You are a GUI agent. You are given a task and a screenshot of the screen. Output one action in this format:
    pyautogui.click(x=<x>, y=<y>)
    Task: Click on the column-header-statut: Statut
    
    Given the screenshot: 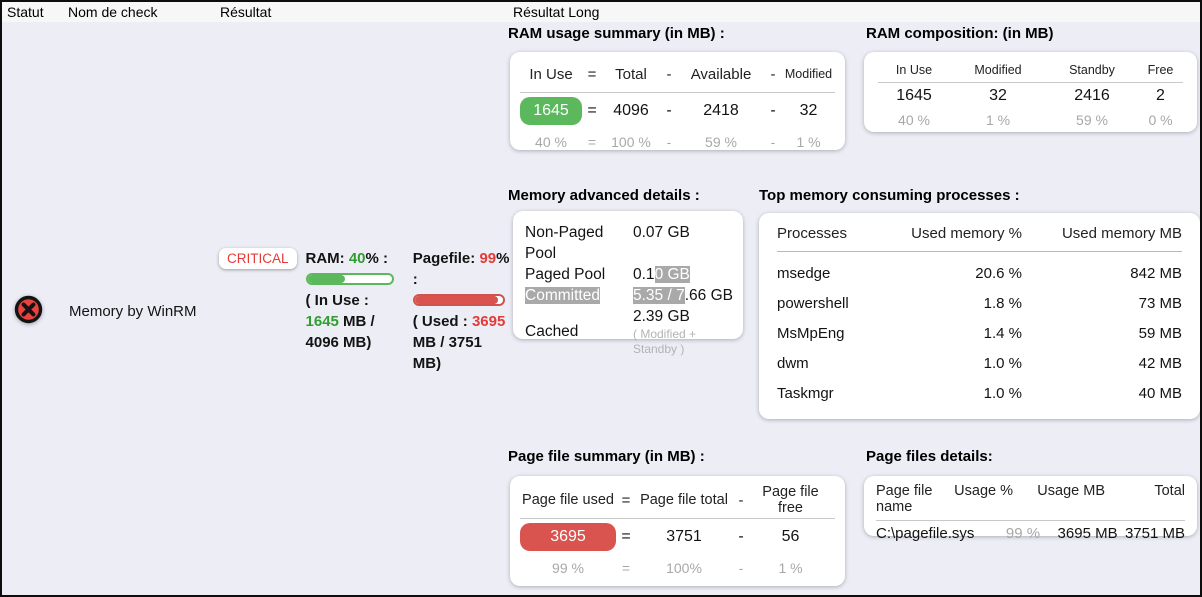 What is the action you would take?
    pyautogui.click(x=25, y=12)
    